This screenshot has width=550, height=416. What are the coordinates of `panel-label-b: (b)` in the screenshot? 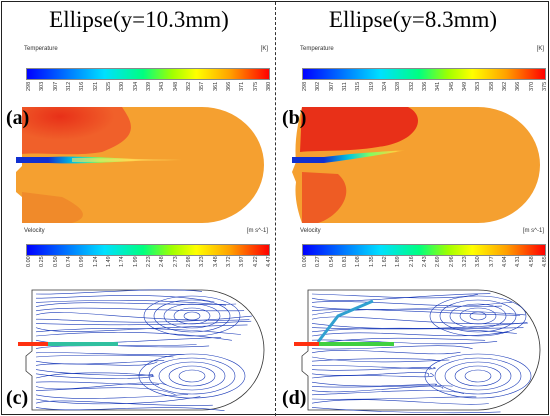 It's located at (294, 118).